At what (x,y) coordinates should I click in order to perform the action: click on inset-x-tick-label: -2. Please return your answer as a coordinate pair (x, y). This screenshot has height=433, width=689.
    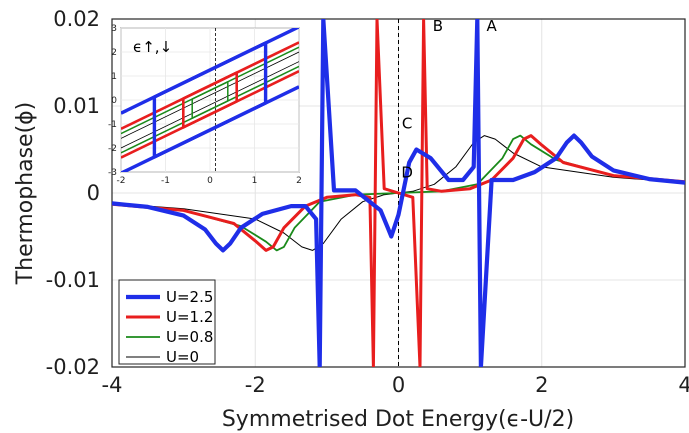
    Looking at the image, I should click on (121, 181).